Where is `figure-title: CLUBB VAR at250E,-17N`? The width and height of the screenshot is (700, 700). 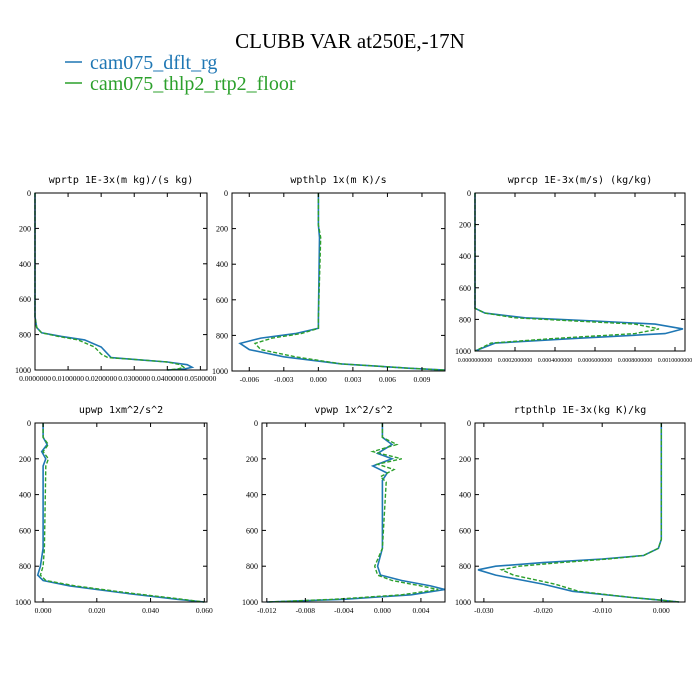 figure-title: CLUBB VAR at250E,-17N is located at coordinates (350, 41).